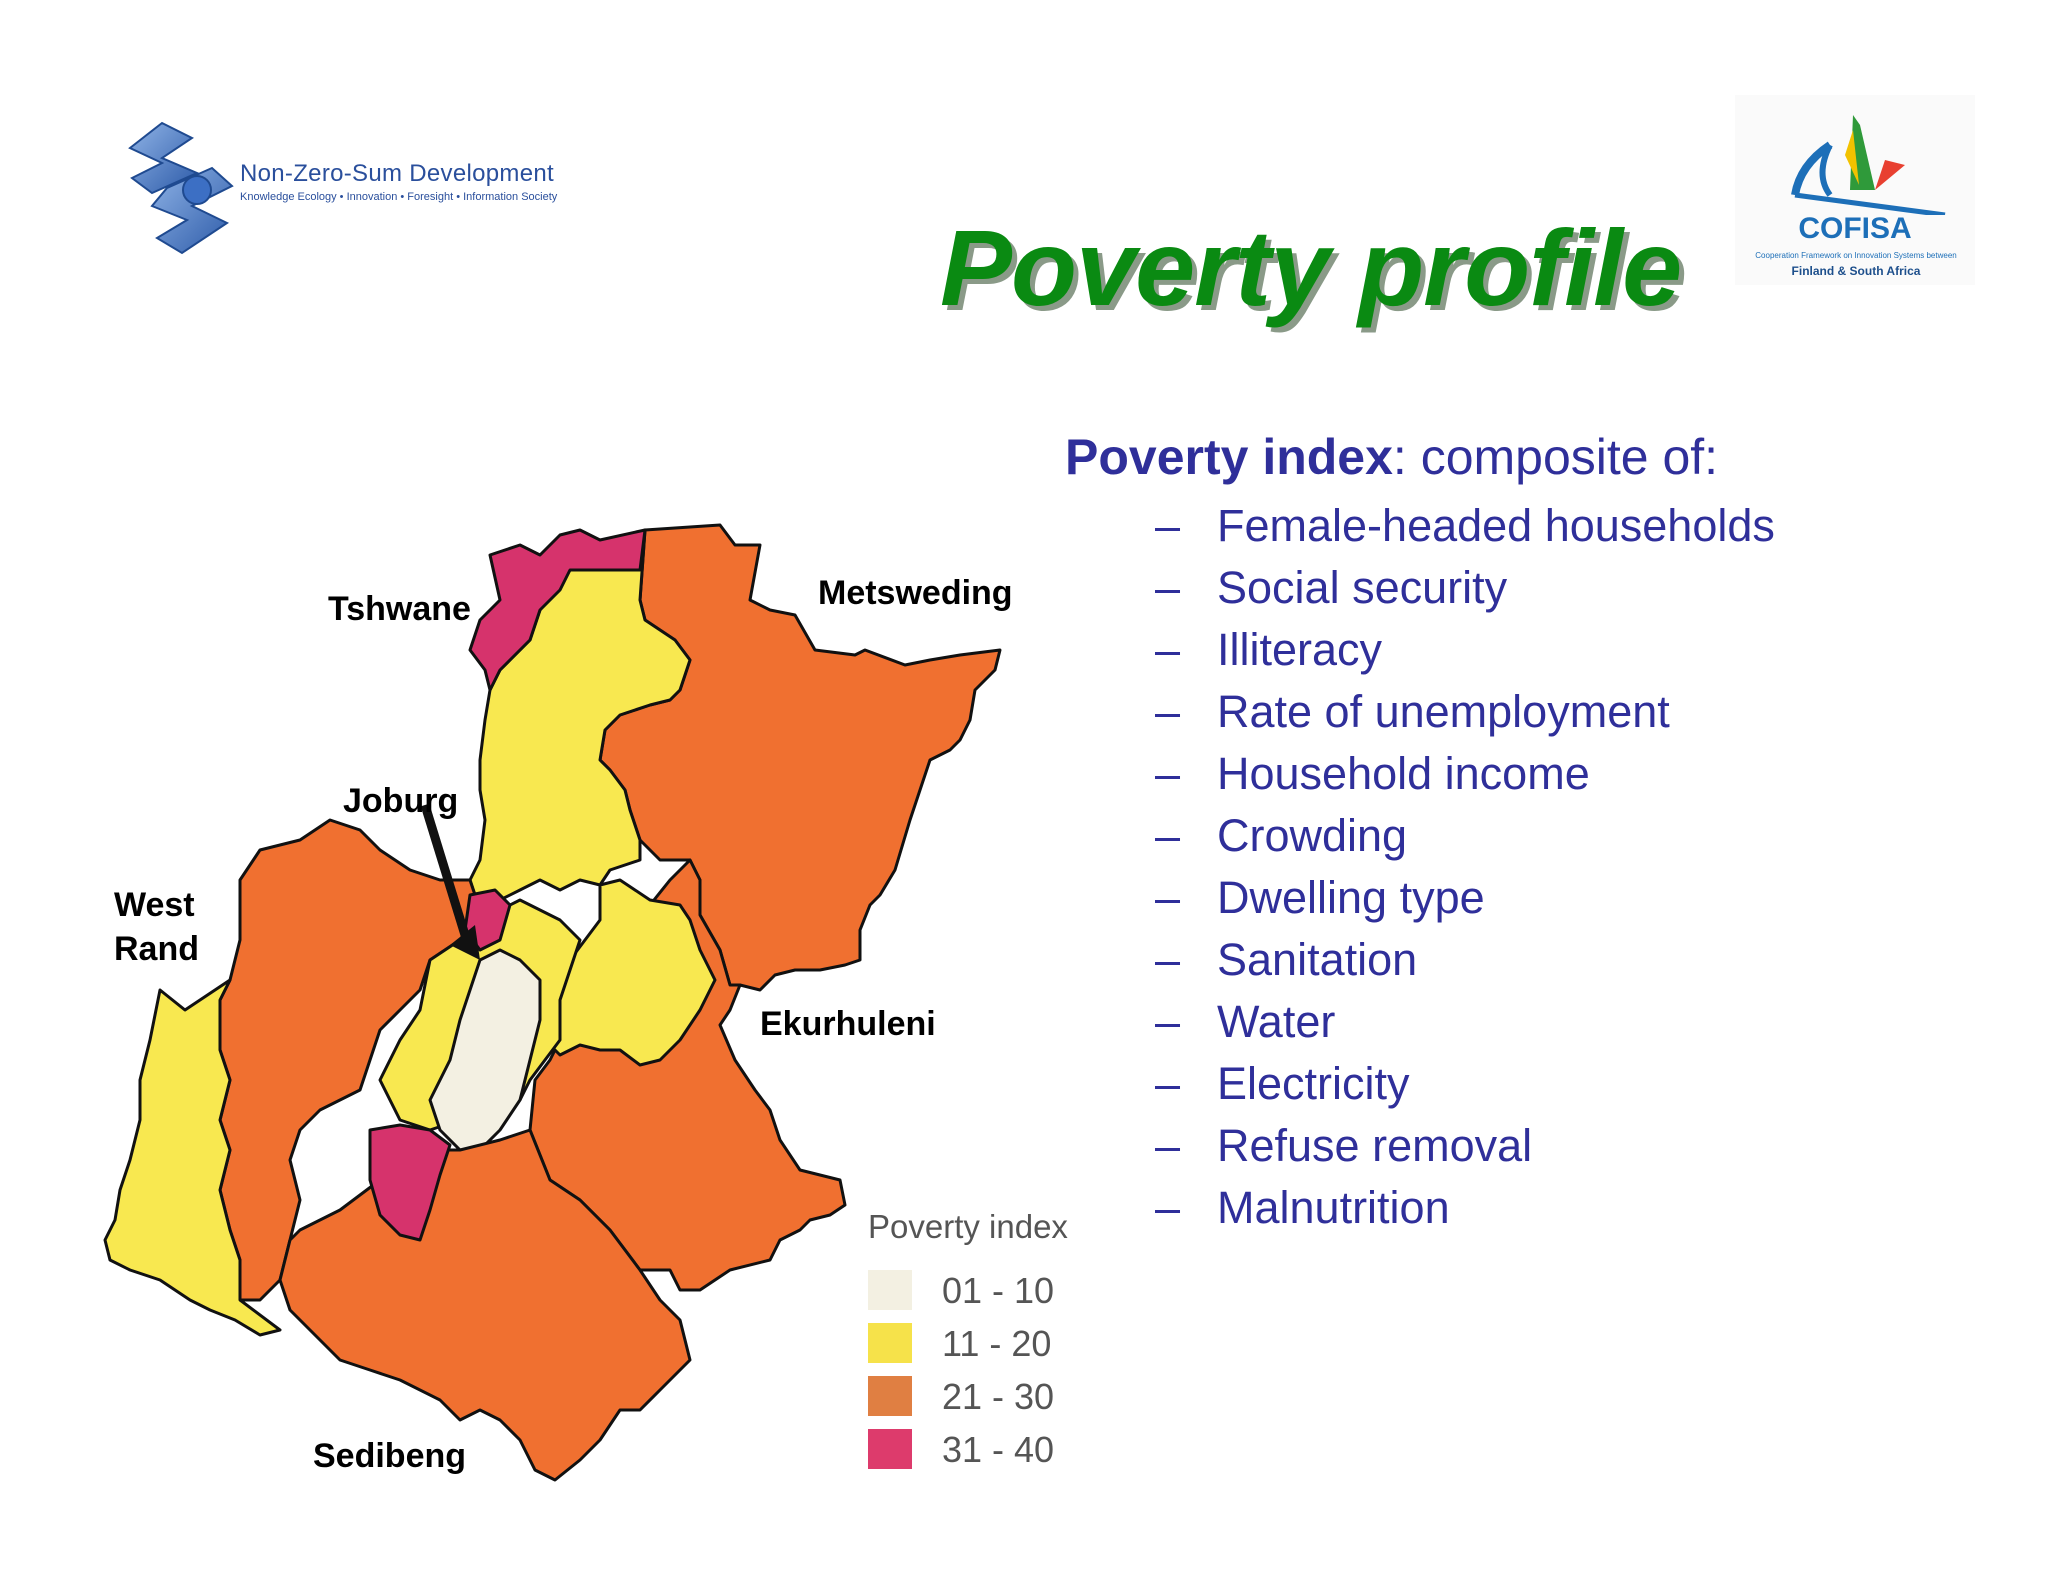 The height and width of the screenshot is (1582, 2048). What do you see at coordinates (1286, 959) in the screenshot?
I see `list-item: – Sanitation` at bounding box center [1286, 959].